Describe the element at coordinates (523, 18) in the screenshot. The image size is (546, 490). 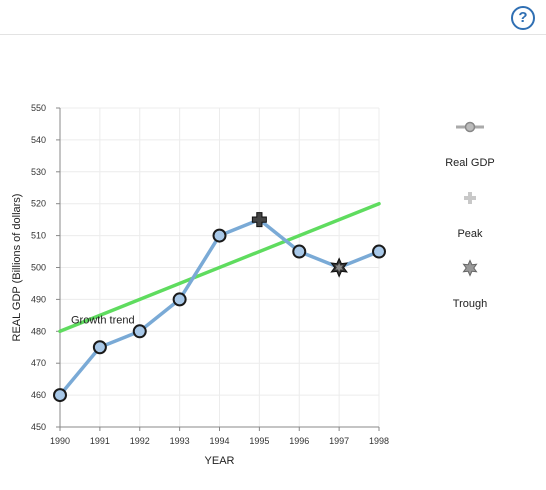
I see `help-button: ?` at that location.